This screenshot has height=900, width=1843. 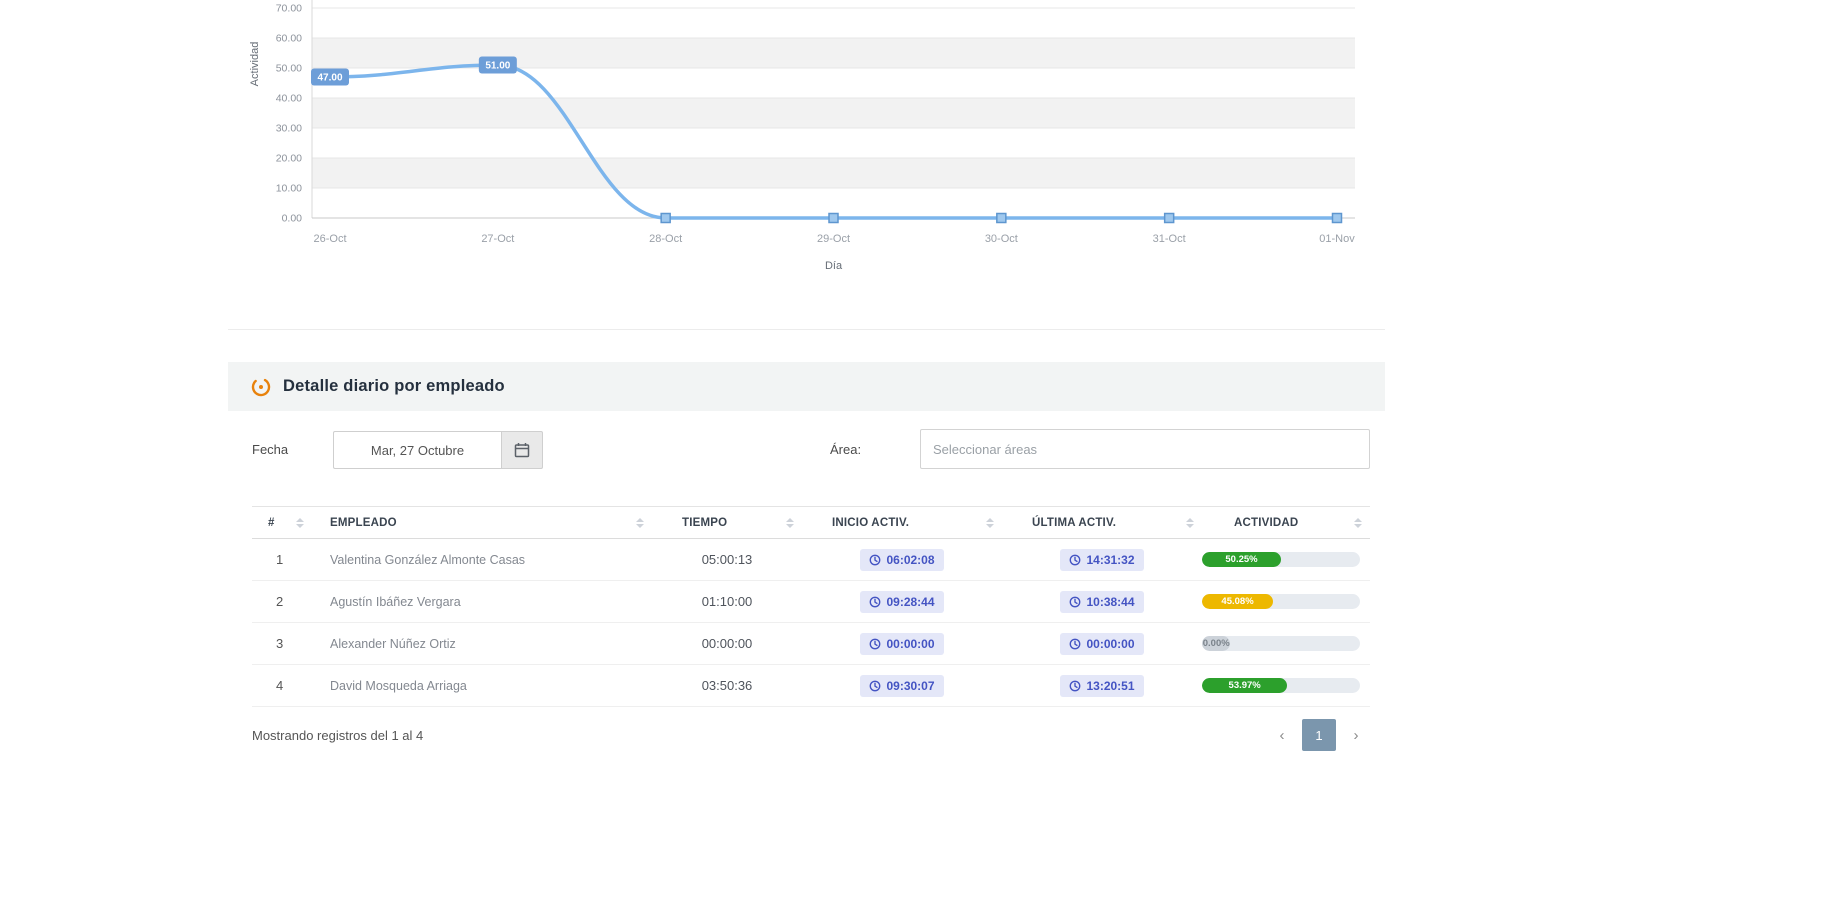 I want to click on calendar-icon, so click(x=522, y=450).